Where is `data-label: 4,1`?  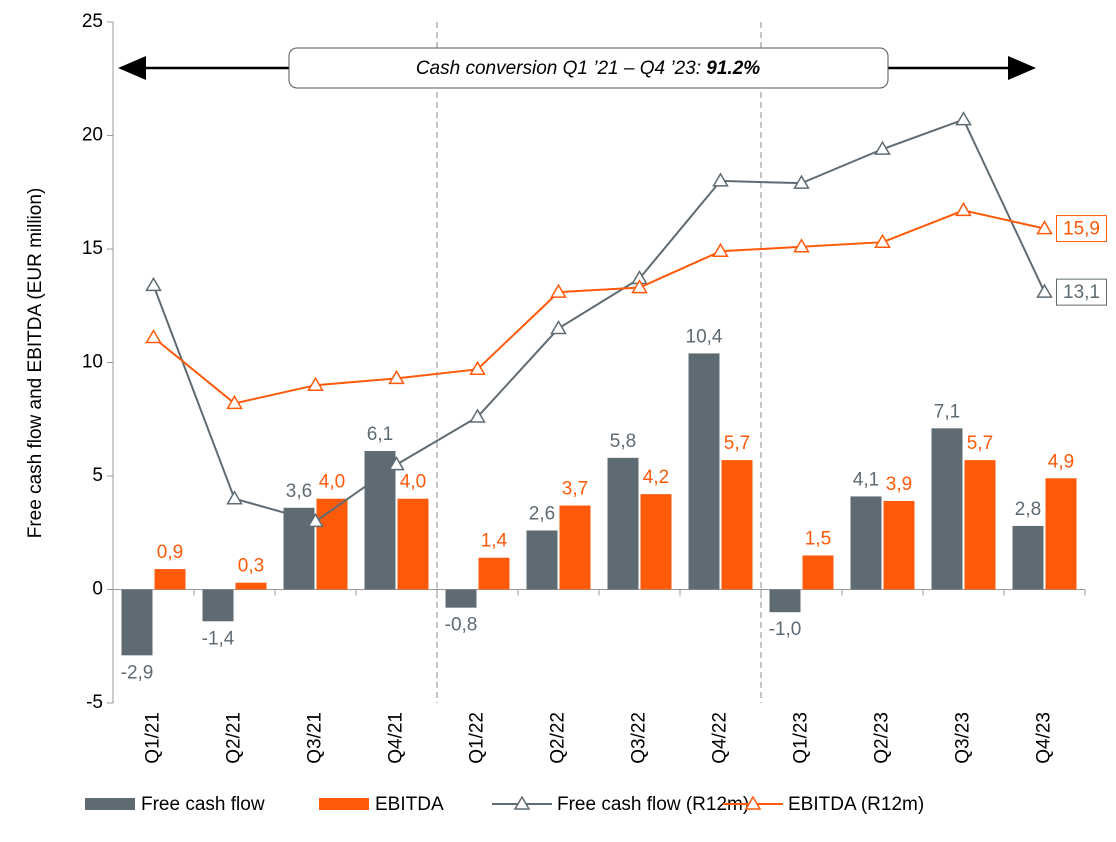 data-label: 4,1 is located at coordinates (866, 479).